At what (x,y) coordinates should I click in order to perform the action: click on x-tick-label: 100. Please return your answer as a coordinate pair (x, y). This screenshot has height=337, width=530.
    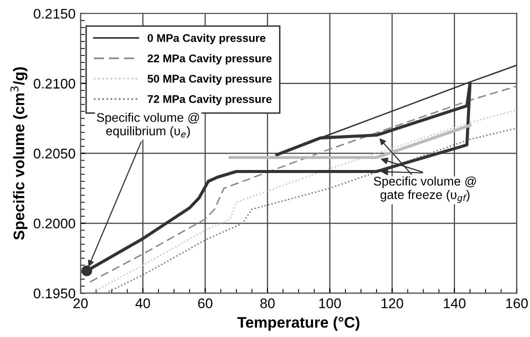
    Looking at the image, I should click on (330, 303).